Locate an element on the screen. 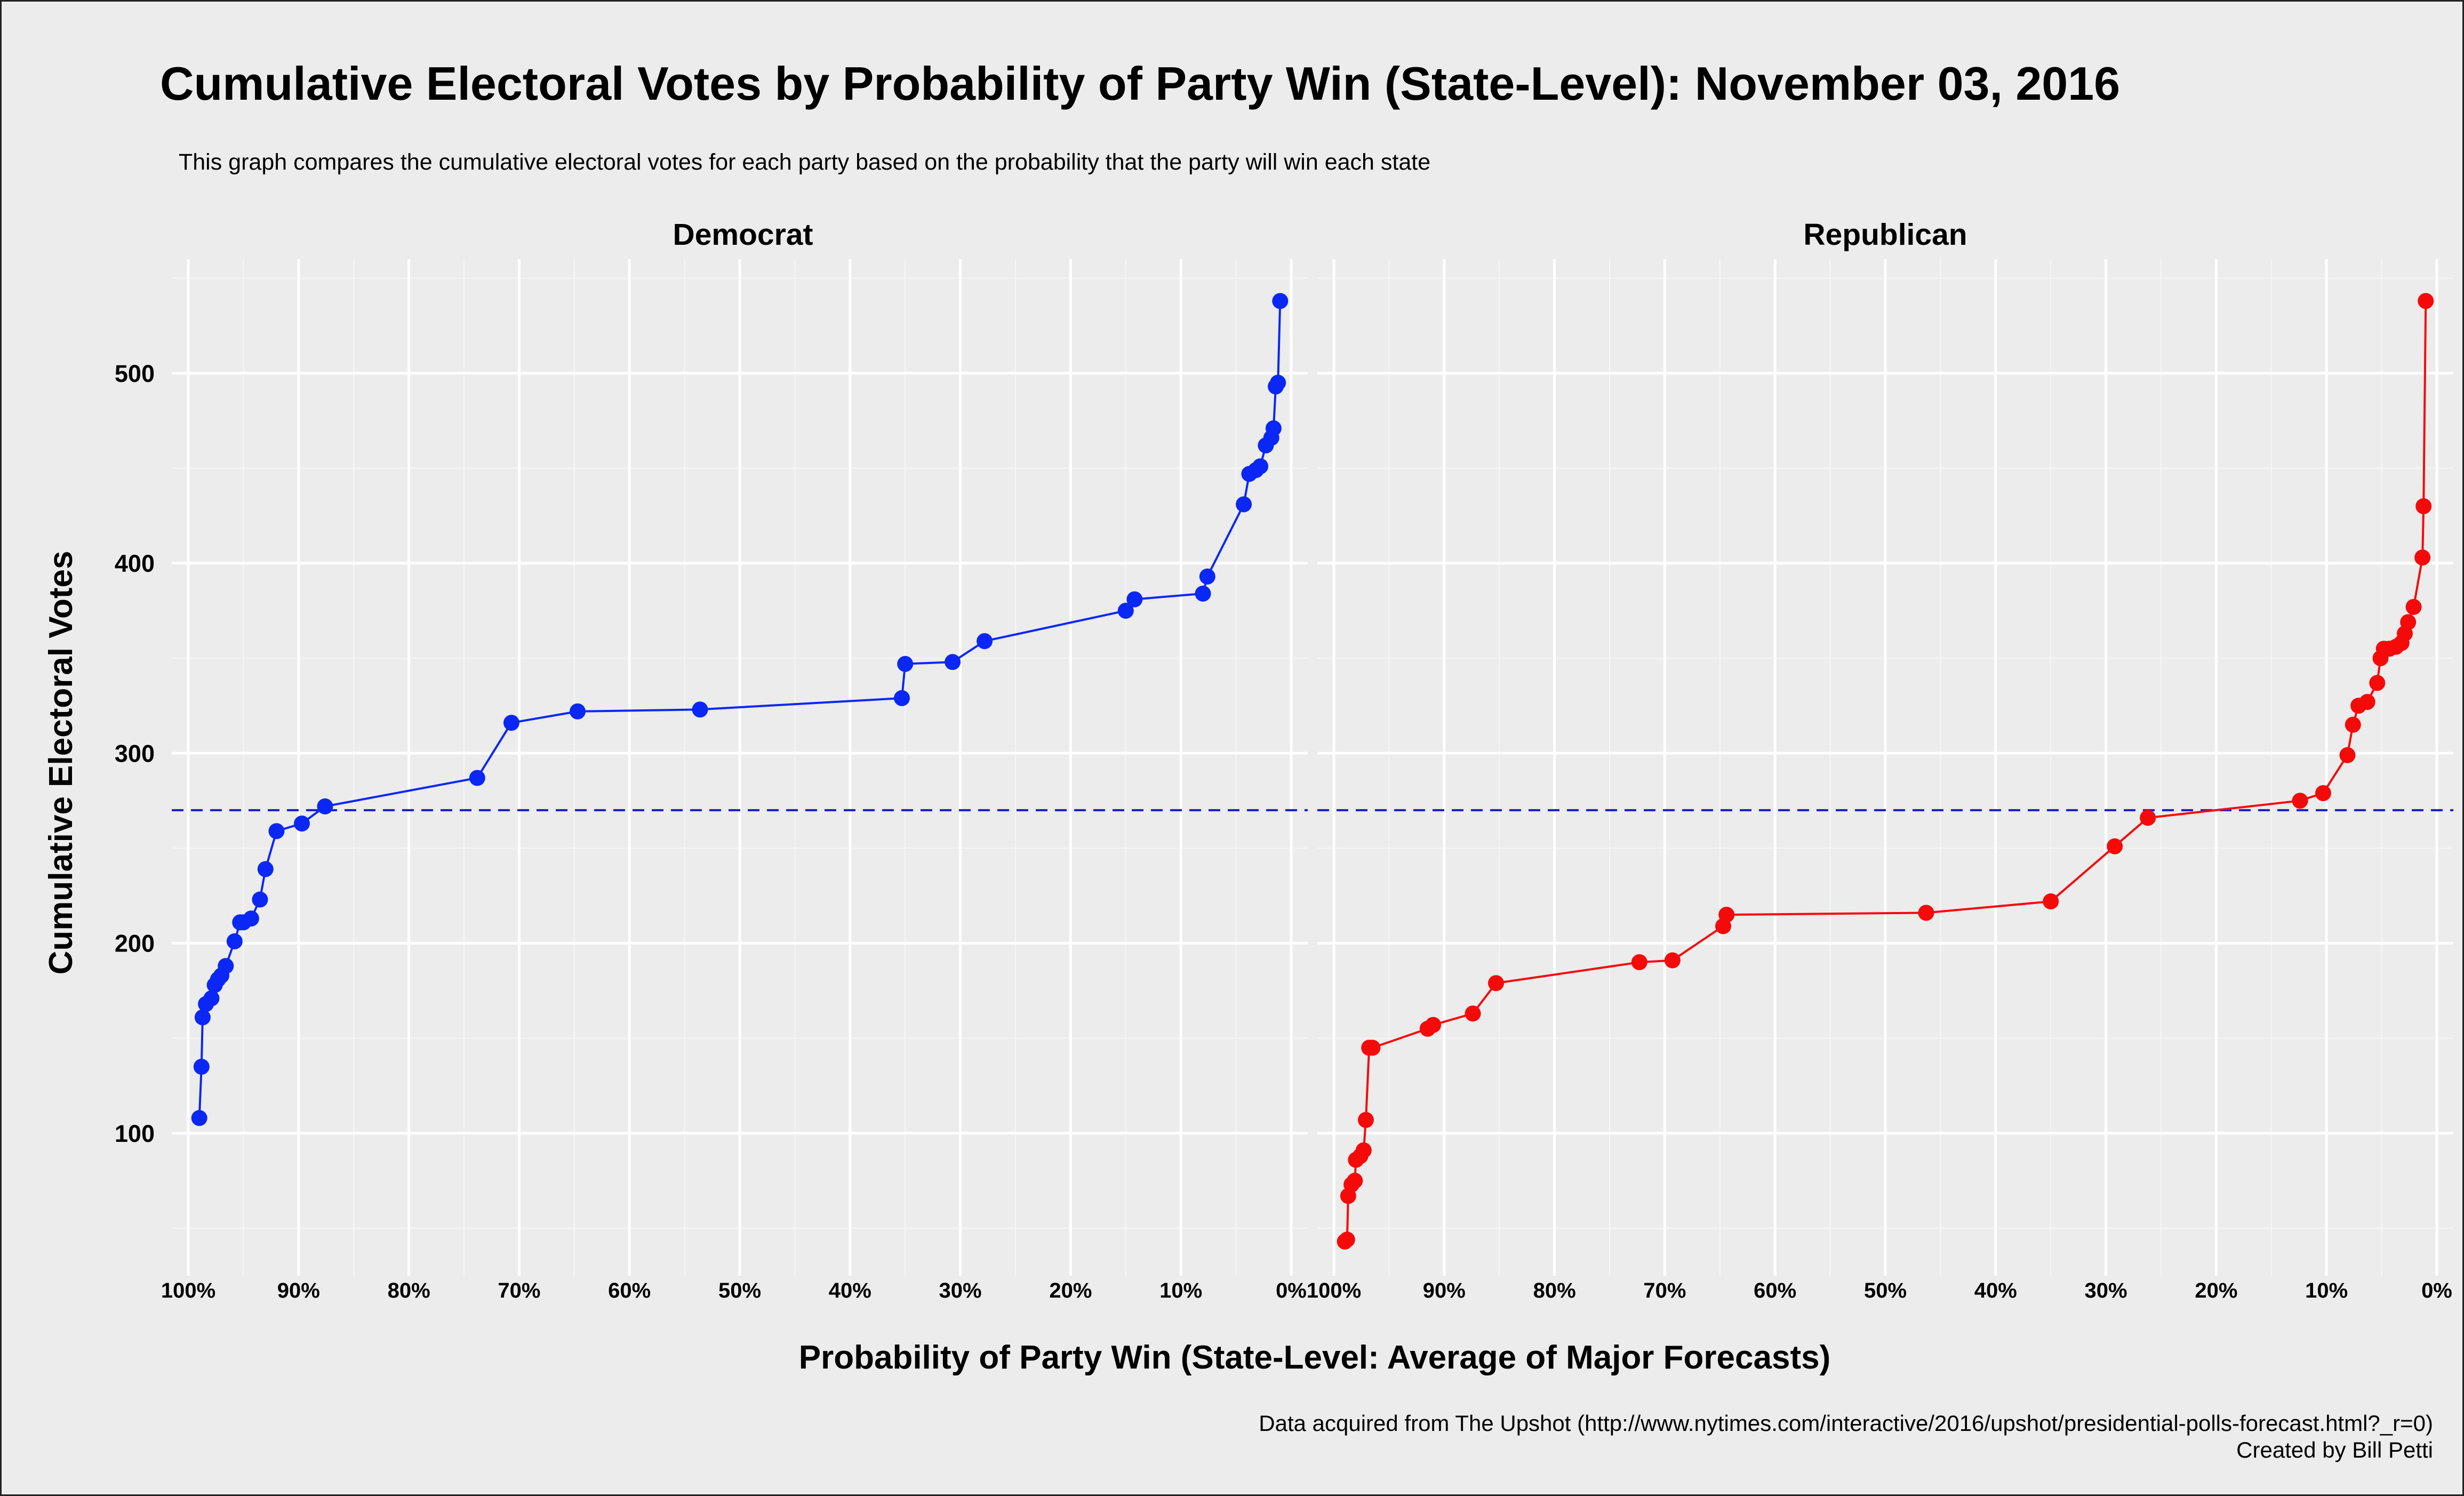  y-tick-label: 500 is located at coordinates (135, 373).